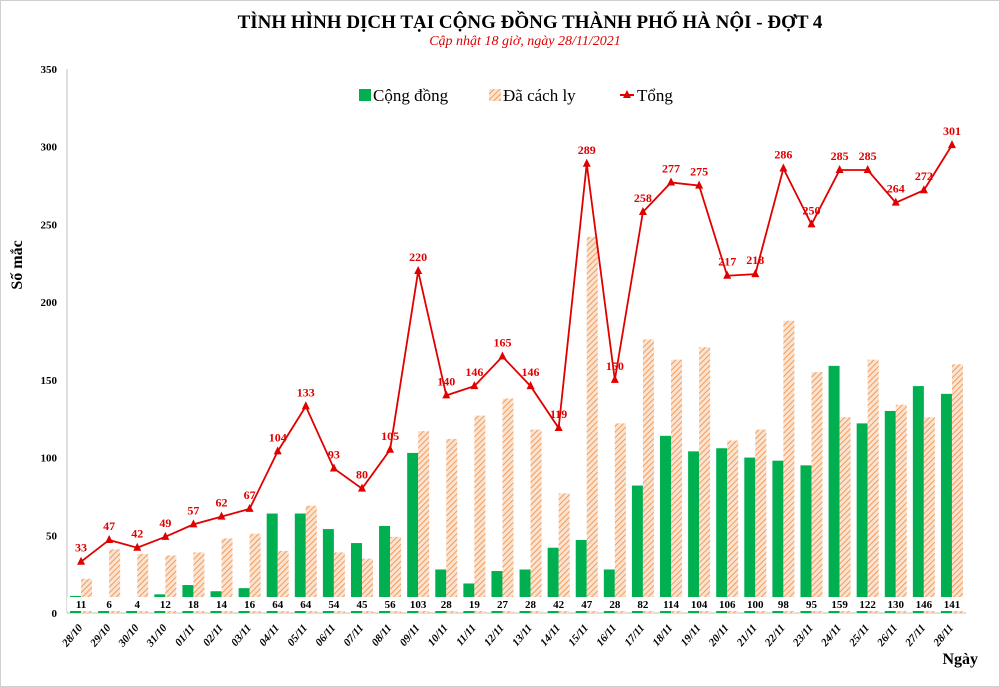 This screenshot has height=687, width=1000. I want to click on data-label-cong-dong: 16, so click(250, 605).